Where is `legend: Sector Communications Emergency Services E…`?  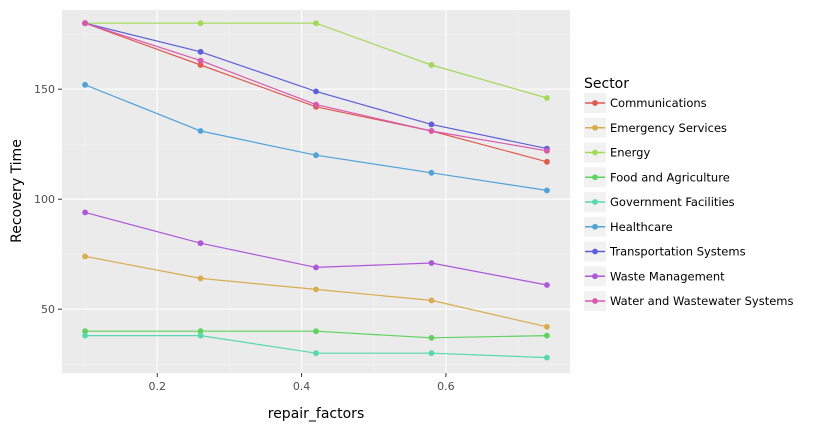 legend: Sector Communications Emergency Services E… is located at coordinates (689, 193).